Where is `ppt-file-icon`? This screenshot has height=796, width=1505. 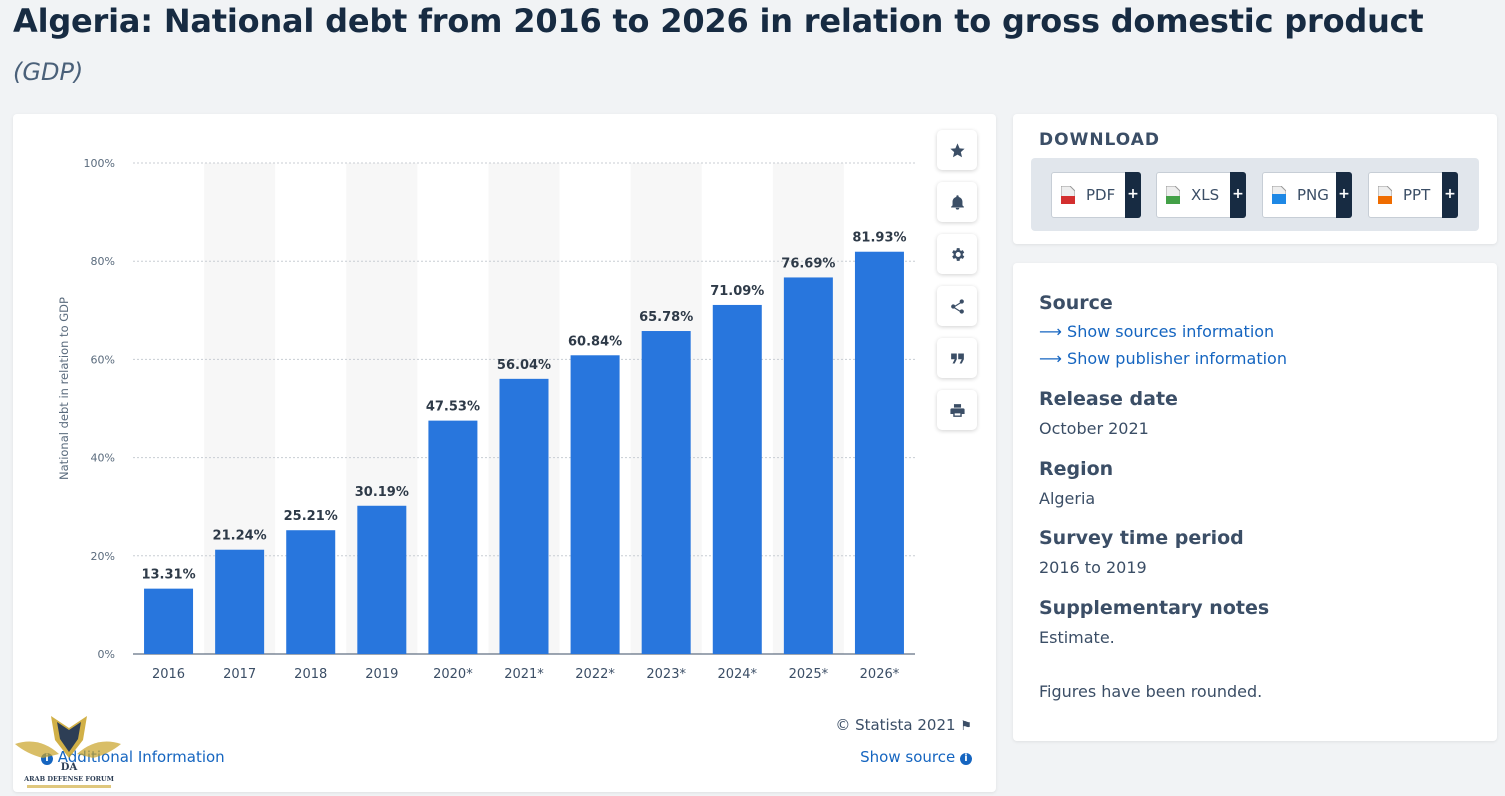 ppt-file-icon is located at coordinates (1385, 195).